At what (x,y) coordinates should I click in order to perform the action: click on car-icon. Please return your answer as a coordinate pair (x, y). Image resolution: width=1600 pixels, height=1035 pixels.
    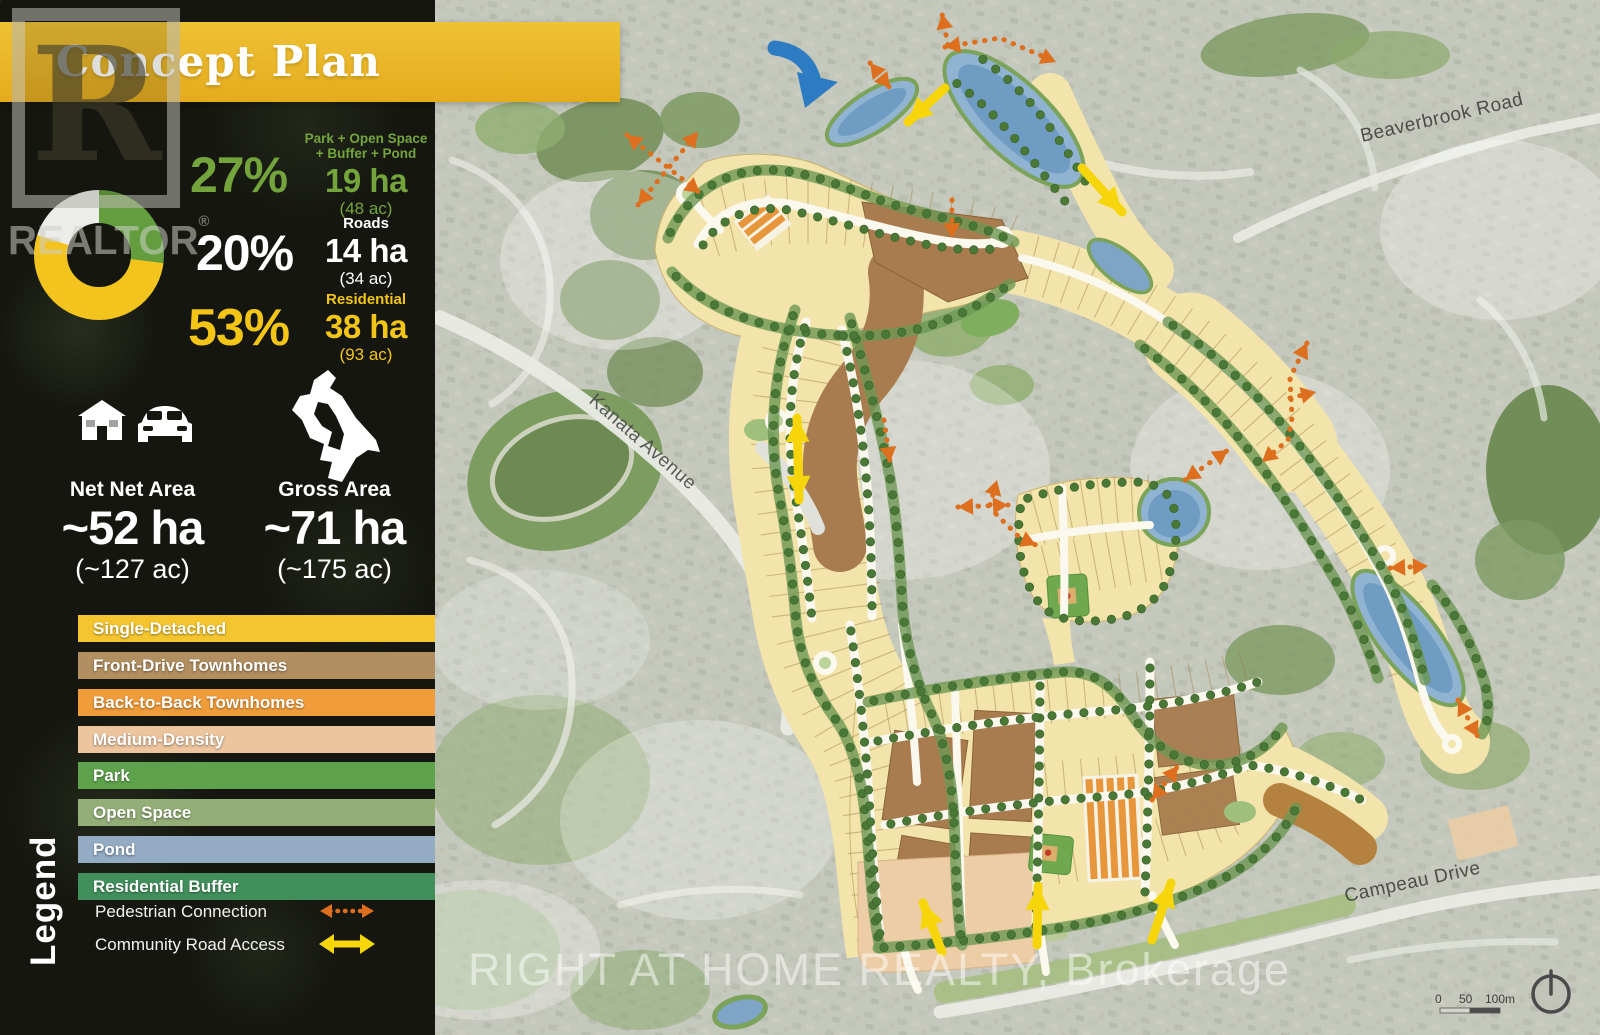
    Looking at the image, I should click on (165, 424).